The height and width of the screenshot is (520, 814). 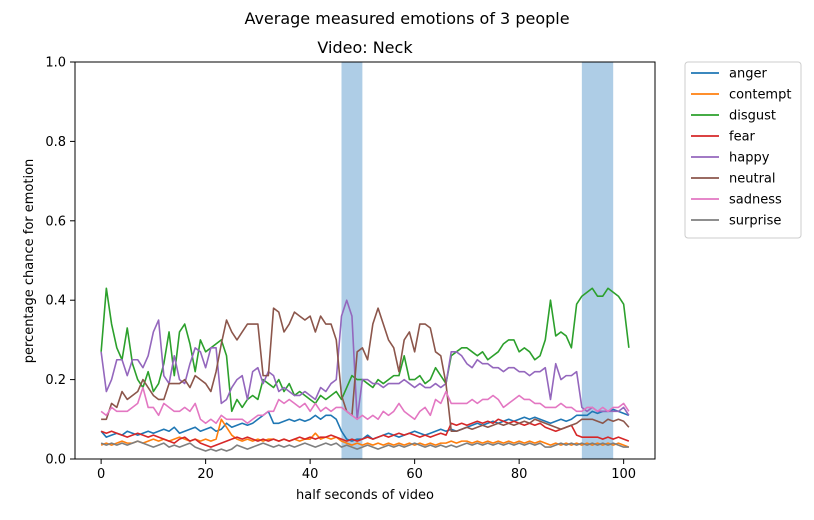 I want to click on y-tick-label: 0.6, so click(x=55, y=221).